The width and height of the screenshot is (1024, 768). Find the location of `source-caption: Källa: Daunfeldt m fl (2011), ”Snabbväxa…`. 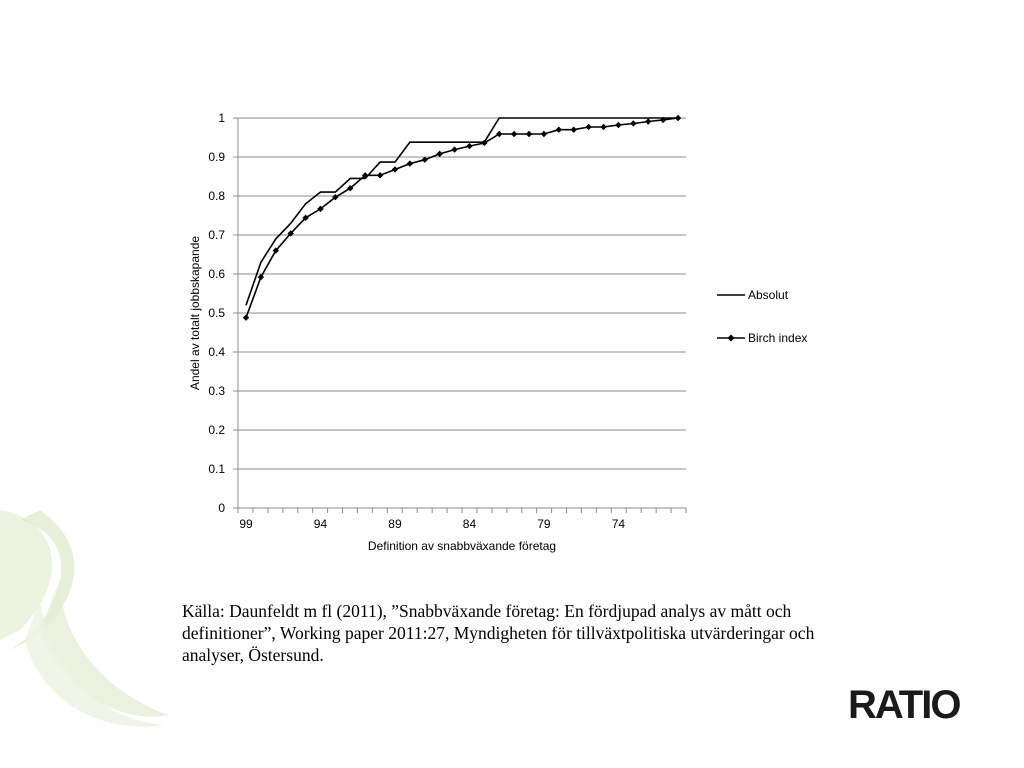

source-caption: Källa: Daunfeldt m fl (2011), ”Snabbväxa… is located at coordinates (498, 633).